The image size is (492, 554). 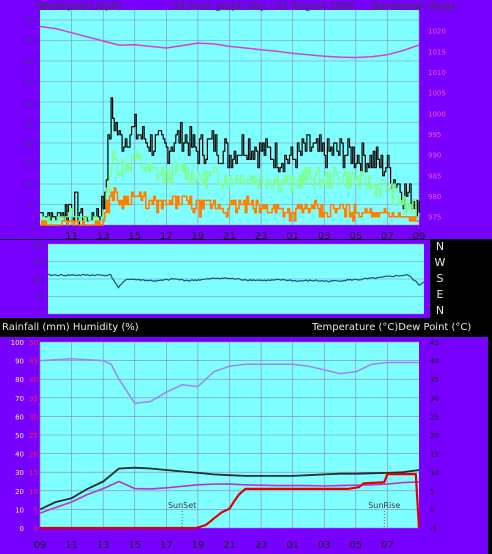 I want to click on windspeed-tick-label: 50, so click(x=29, y=21).